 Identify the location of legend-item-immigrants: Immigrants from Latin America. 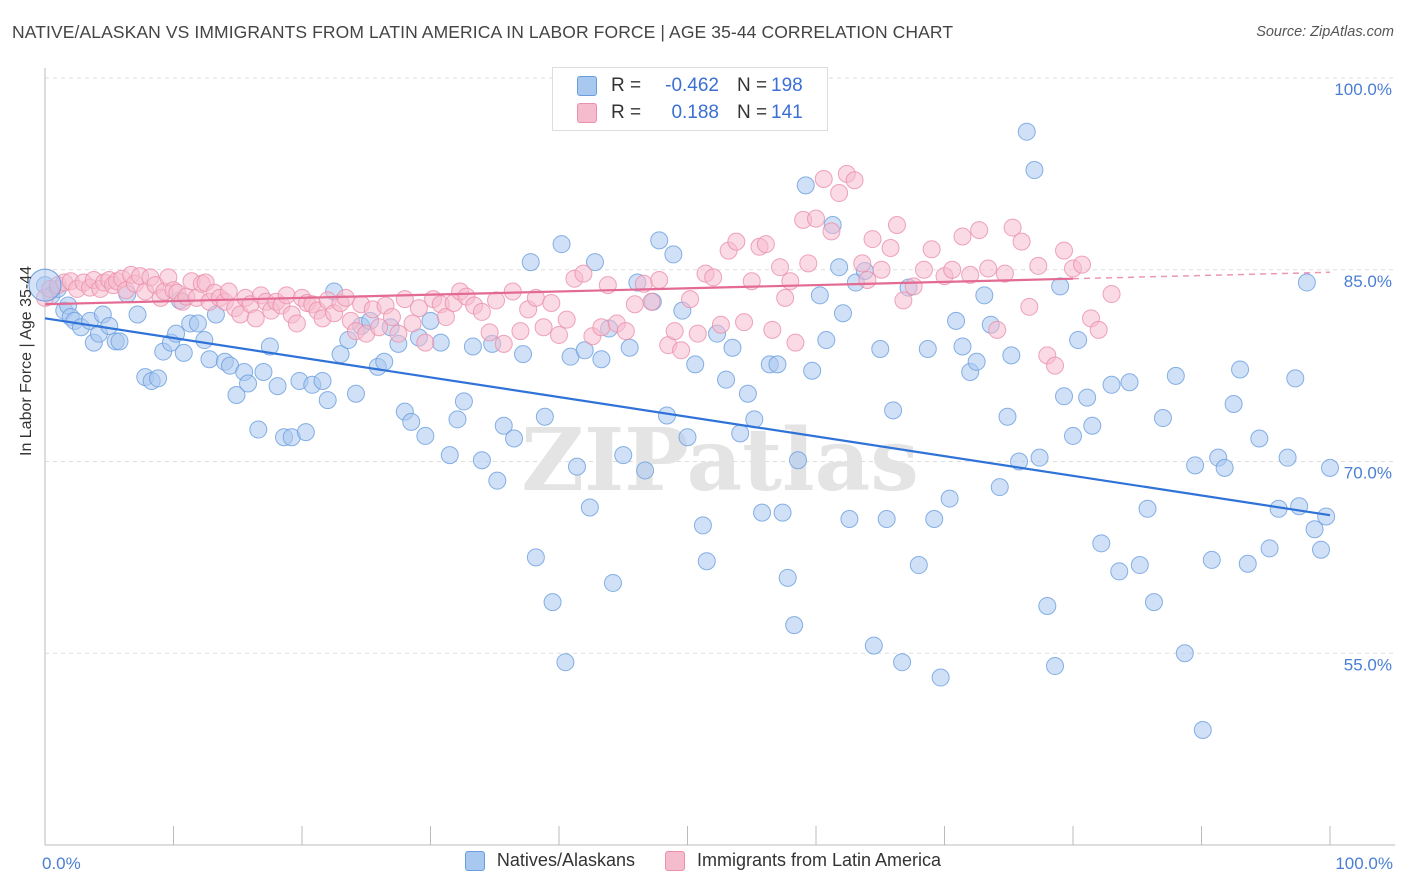
(802, 860).